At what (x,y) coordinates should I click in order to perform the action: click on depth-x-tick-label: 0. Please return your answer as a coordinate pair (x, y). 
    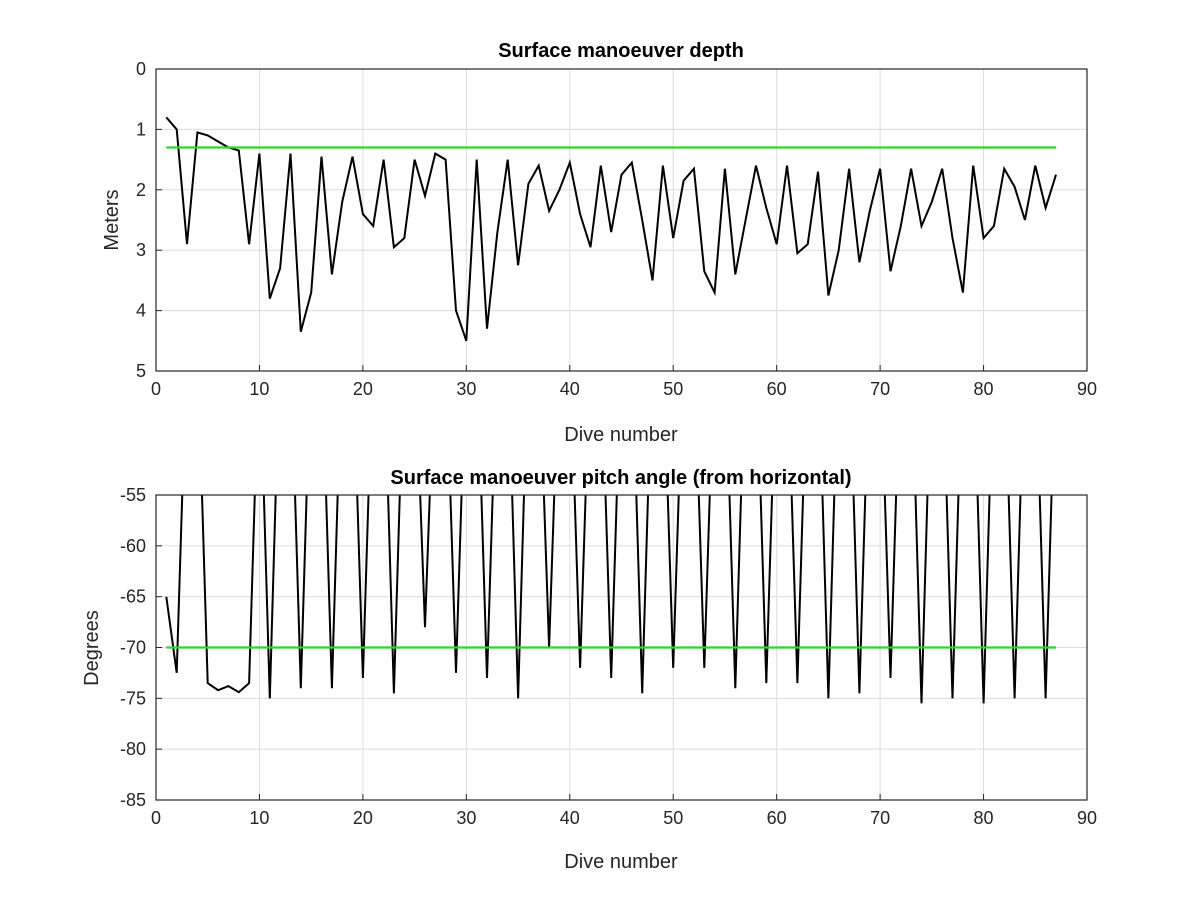
    Looking at the image, I should click on (156, 389).